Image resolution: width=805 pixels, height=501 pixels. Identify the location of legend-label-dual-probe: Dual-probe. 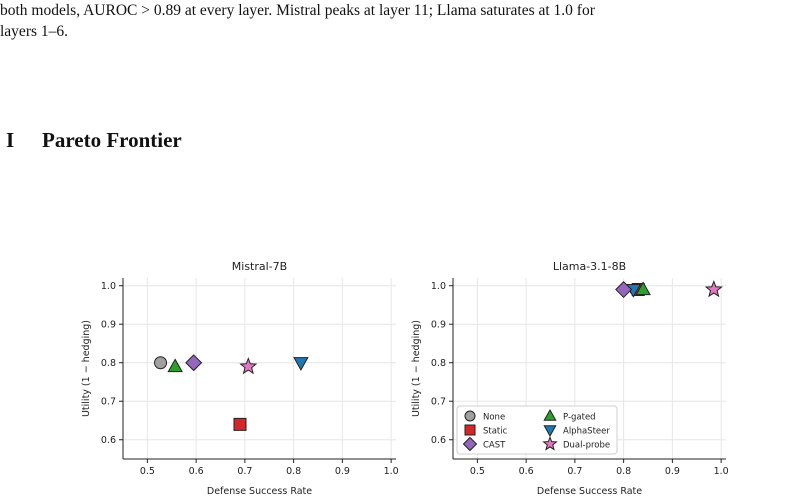
(586, 446).